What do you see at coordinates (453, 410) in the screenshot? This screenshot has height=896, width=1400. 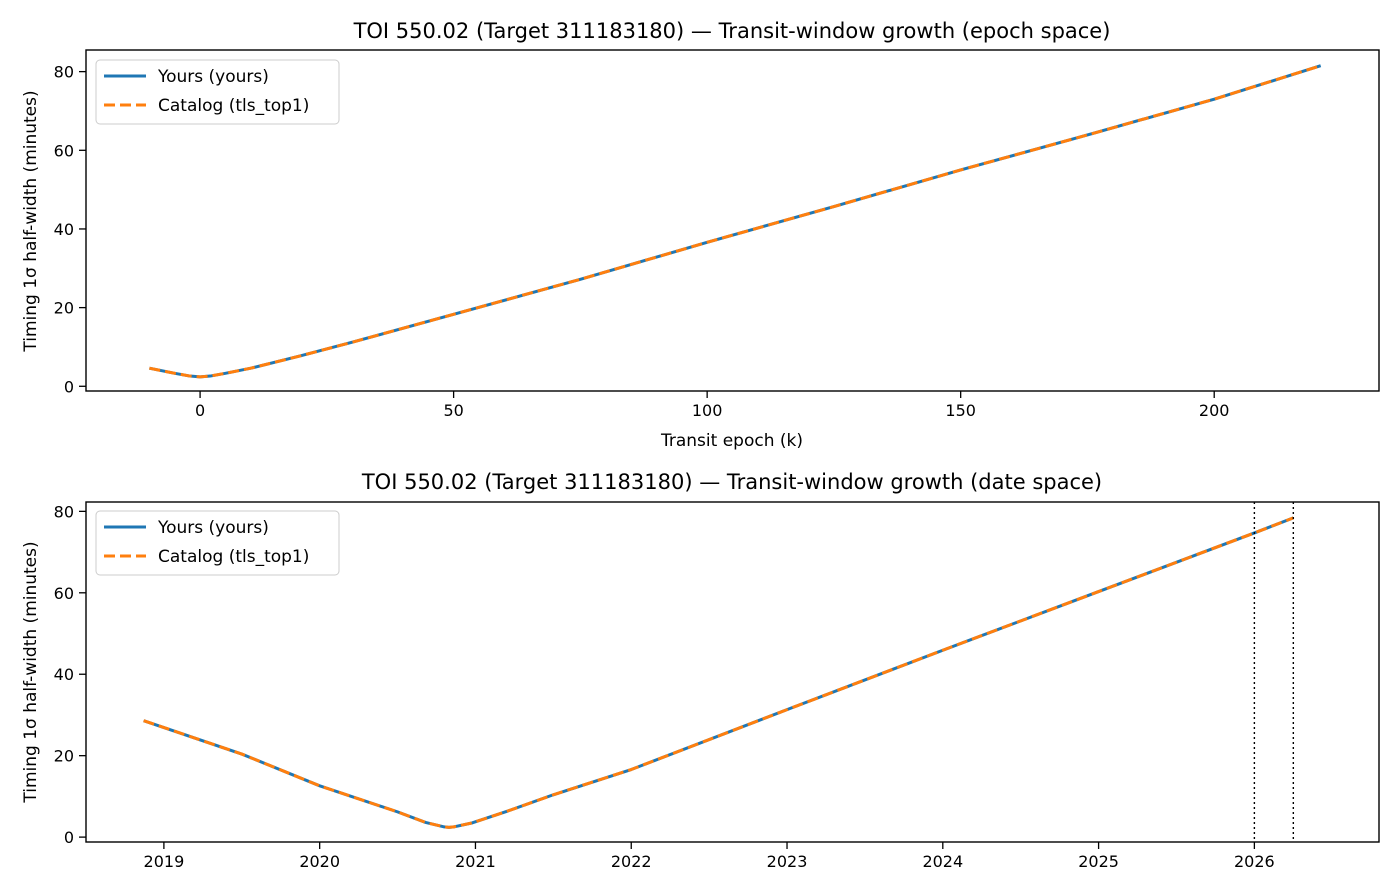 I see `x-tick-label: 50` at bounding box center [453, 410].